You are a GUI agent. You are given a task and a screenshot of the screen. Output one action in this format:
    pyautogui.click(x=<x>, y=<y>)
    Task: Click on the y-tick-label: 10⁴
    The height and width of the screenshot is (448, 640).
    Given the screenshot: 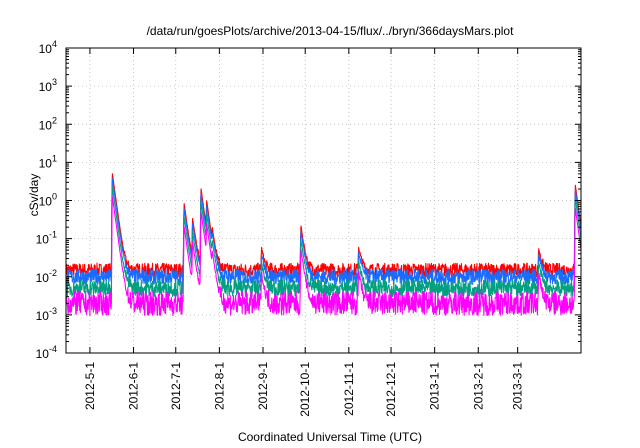 What is the action you would take?
    pyautogui.click(x=48, y=47)
    